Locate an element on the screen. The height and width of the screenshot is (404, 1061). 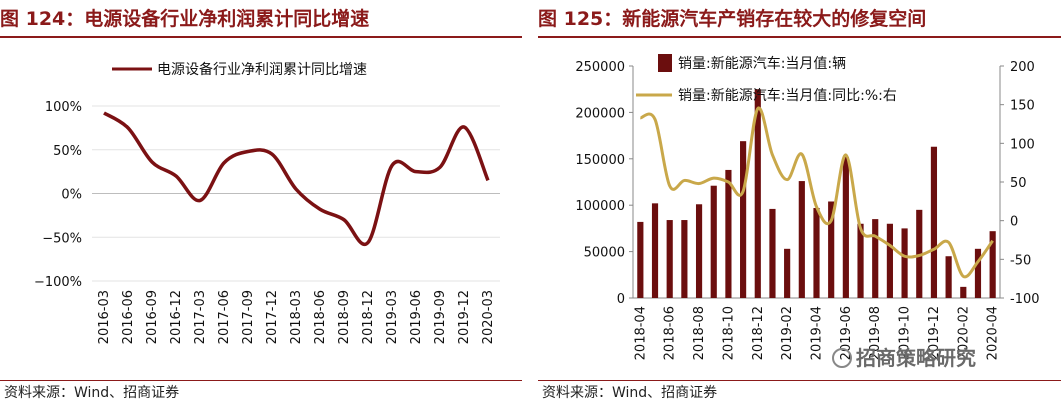
left-y-tick-label: −50% is located at coordinates (62, 238).